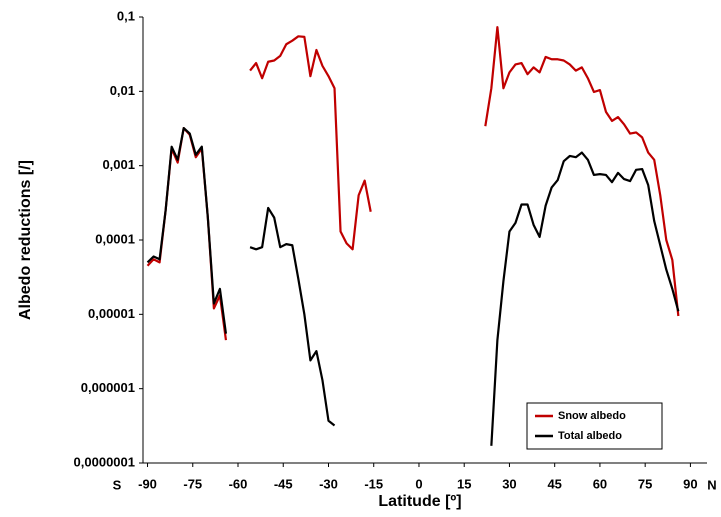 The image size is (721, 517). What do you see at coordinates (328, 483) in the screenshot?
I see `x-tick-label: -30` at bounding box center [328, 483].